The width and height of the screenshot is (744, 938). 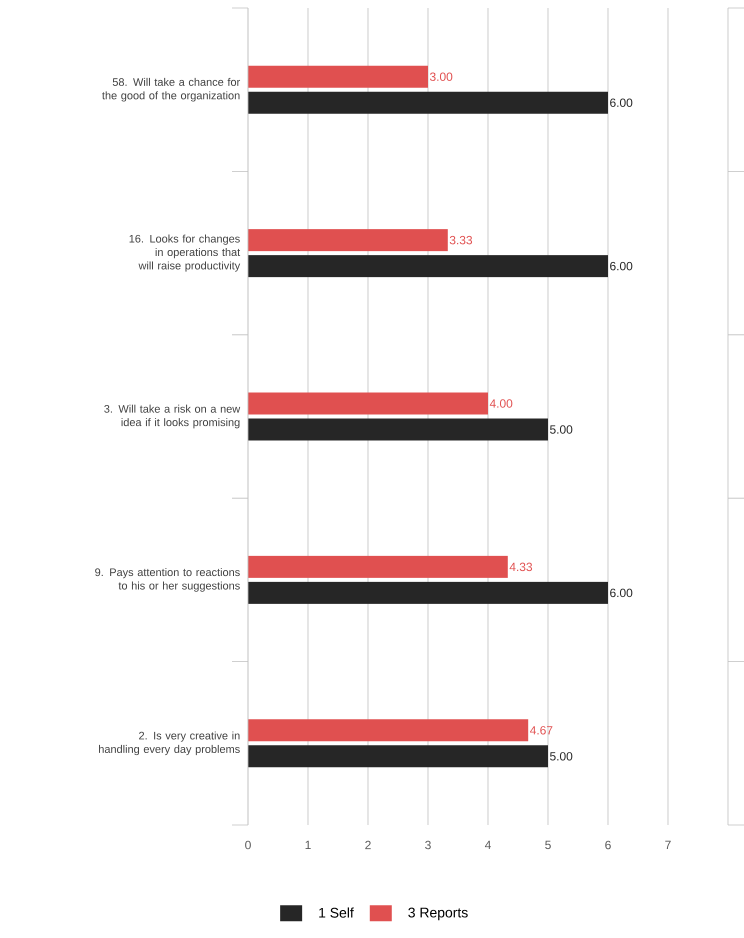 I want to click on legend-label: 3 Reports, so click(x=438, y=914).